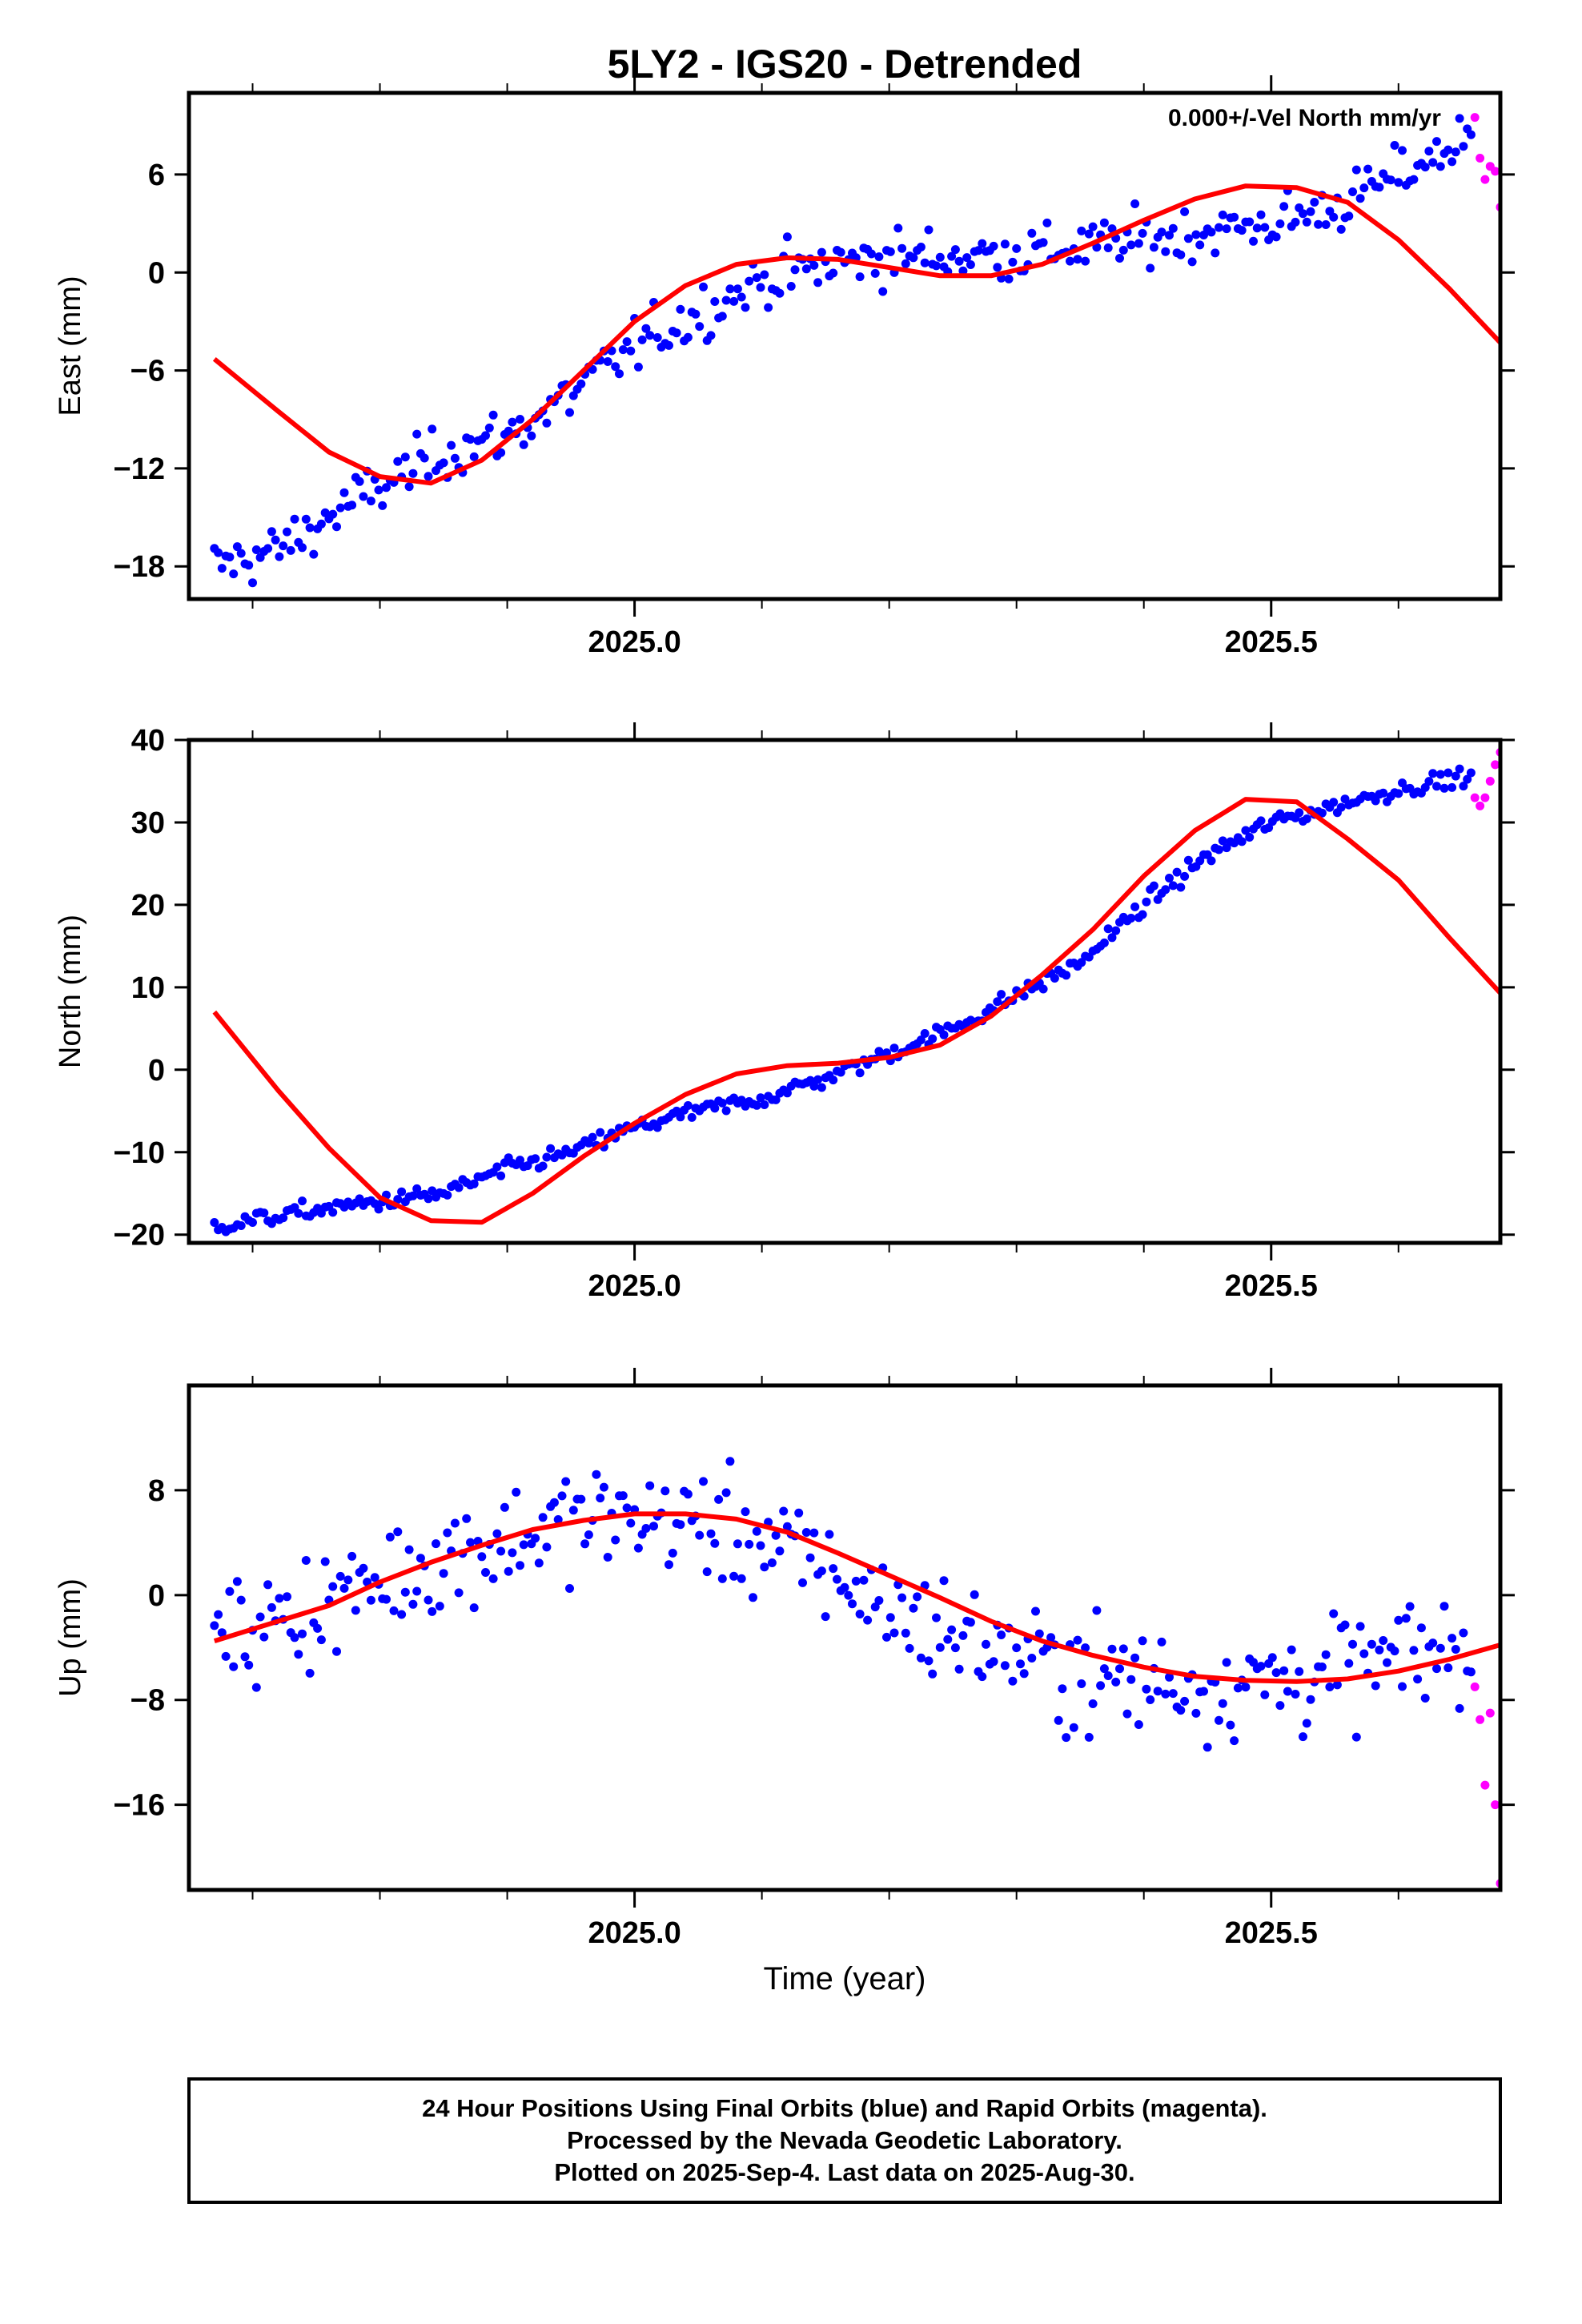 The image size is (1582, 2324). I want to click on model-curve, so click(856, 1011).